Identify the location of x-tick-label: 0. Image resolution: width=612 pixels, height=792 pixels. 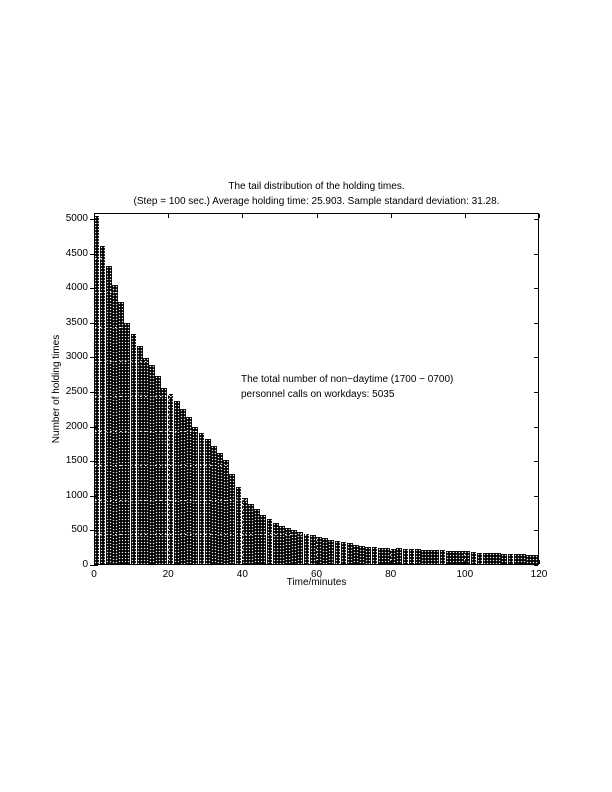
(94, 574).